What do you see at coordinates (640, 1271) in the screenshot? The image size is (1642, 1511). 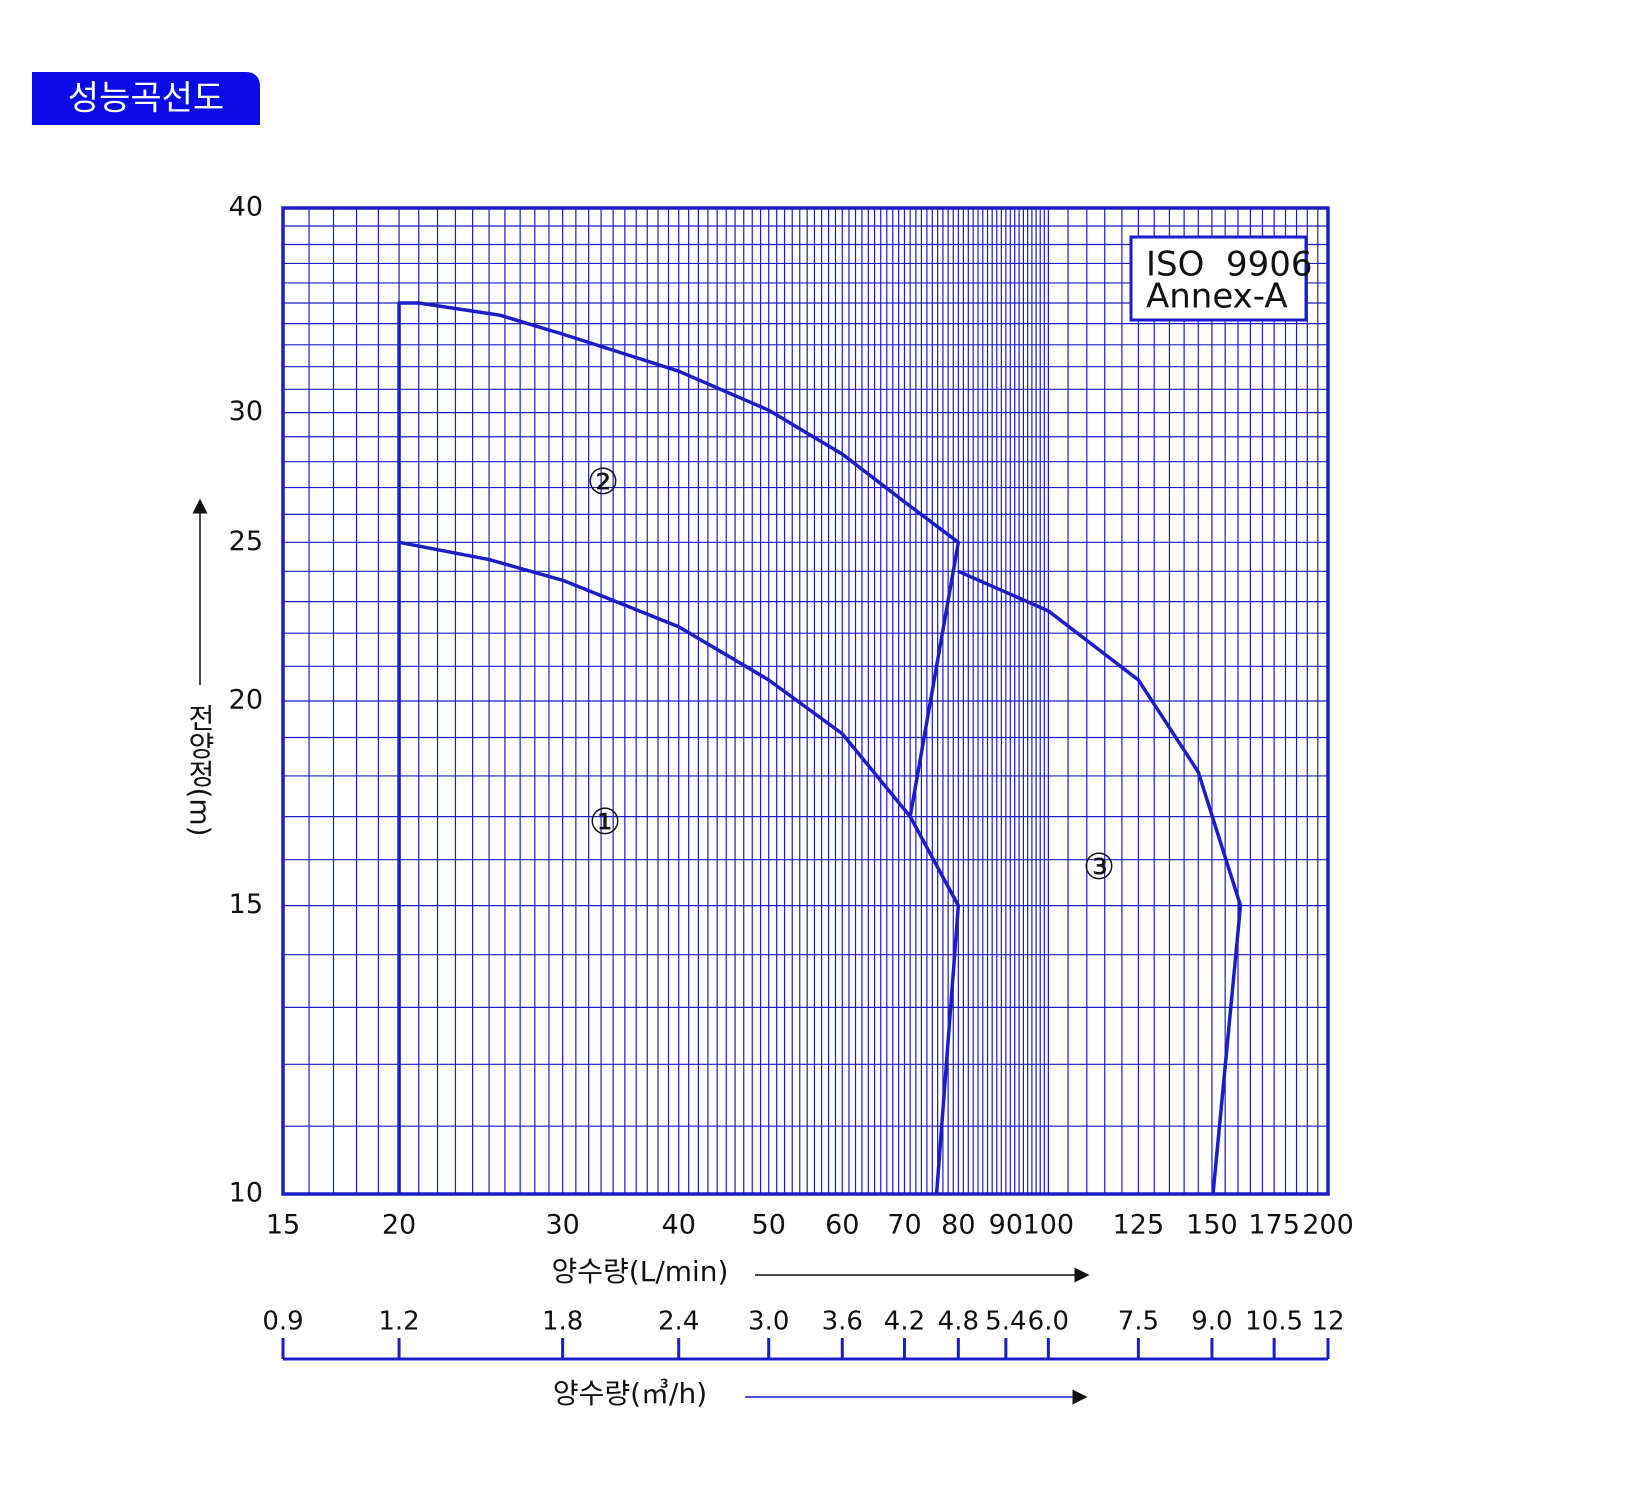 I see `x-axis-label: 양수량(L/min)` at bounding box center [640, 1271].